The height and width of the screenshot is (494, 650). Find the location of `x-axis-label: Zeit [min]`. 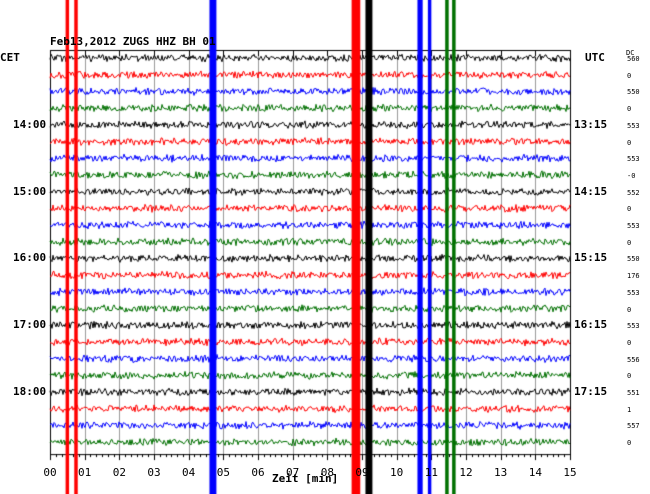

x-axis-label: Zeit [min] is located at coordinates (305, 478).